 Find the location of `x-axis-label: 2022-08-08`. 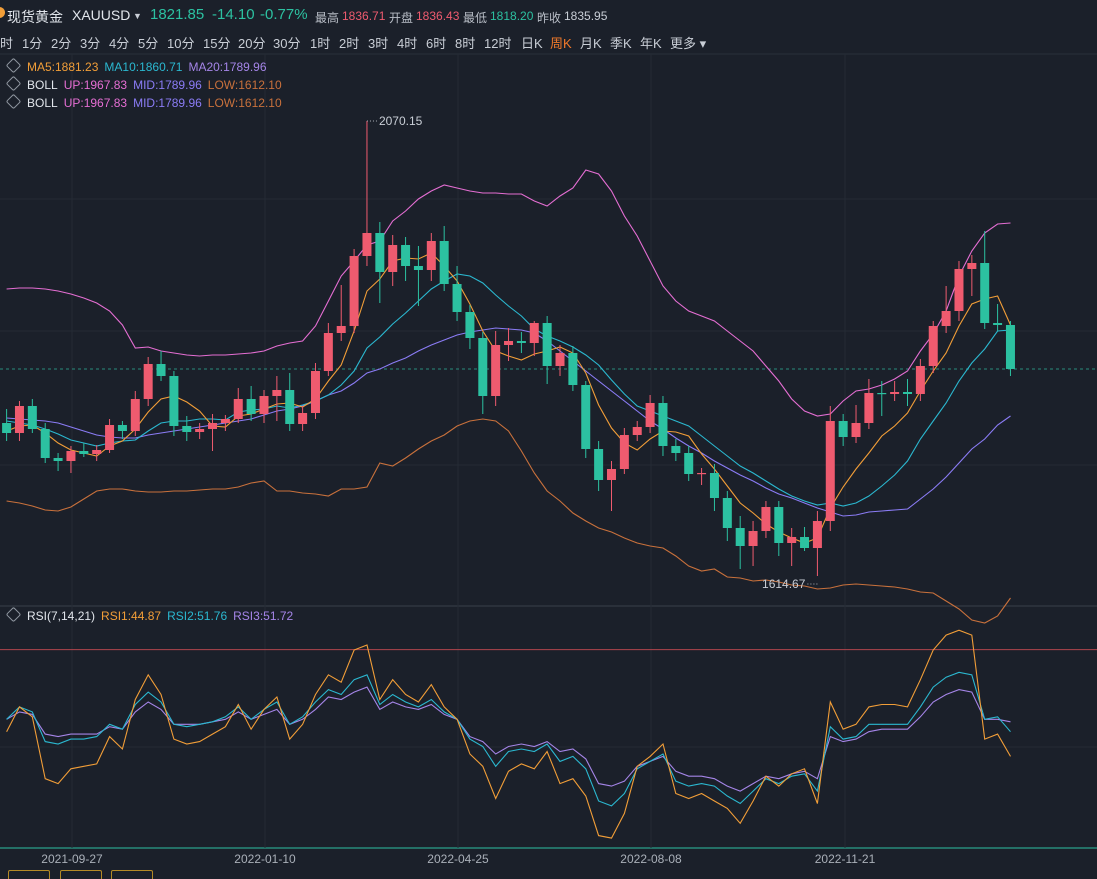

x-axis-label: 2022-08-08 is located at coordinates (651, 859).